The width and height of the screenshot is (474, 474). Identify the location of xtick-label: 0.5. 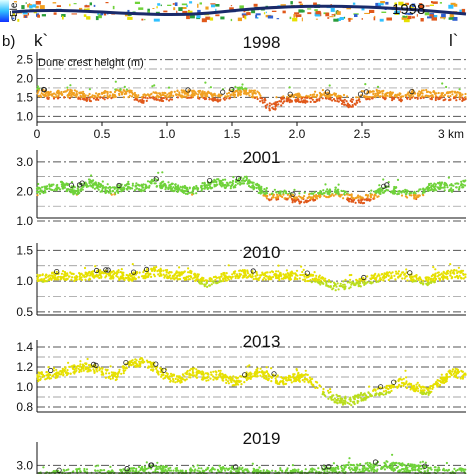
(102, 134).